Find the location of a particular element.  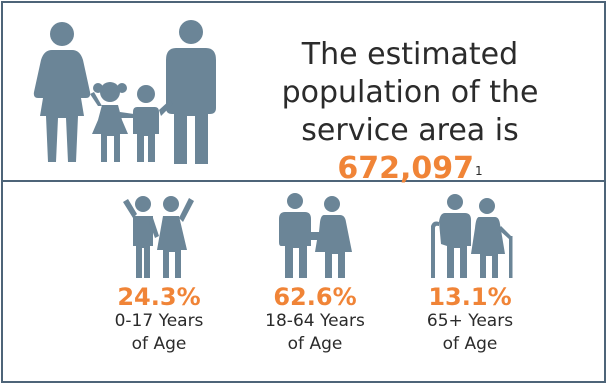

headline-line-3: service area is 672,0971 is located at coordinates (410, 150).